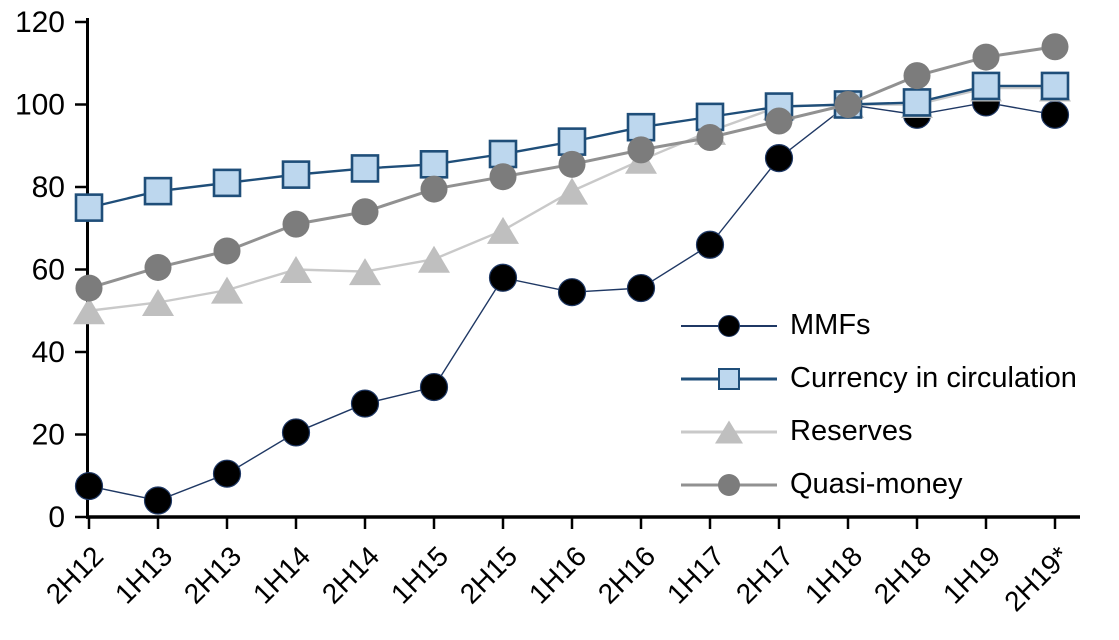 This screenshot has width=1119, height=640. What do you see at coordinates (902, 574) in the screenshot?
I see `x-tick-label: 2H18` at bounding box center [902, 574].